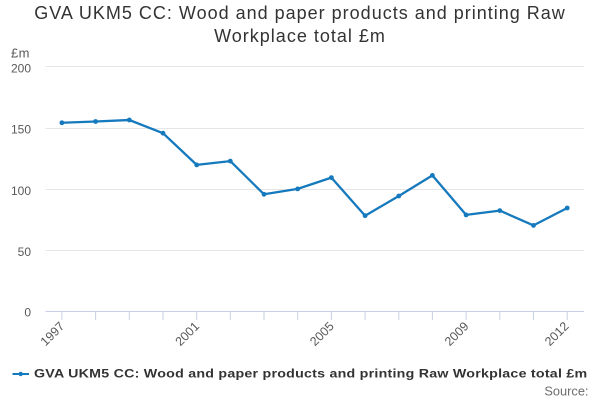  I want to click on svg-text: 2005, so click(322, 334).